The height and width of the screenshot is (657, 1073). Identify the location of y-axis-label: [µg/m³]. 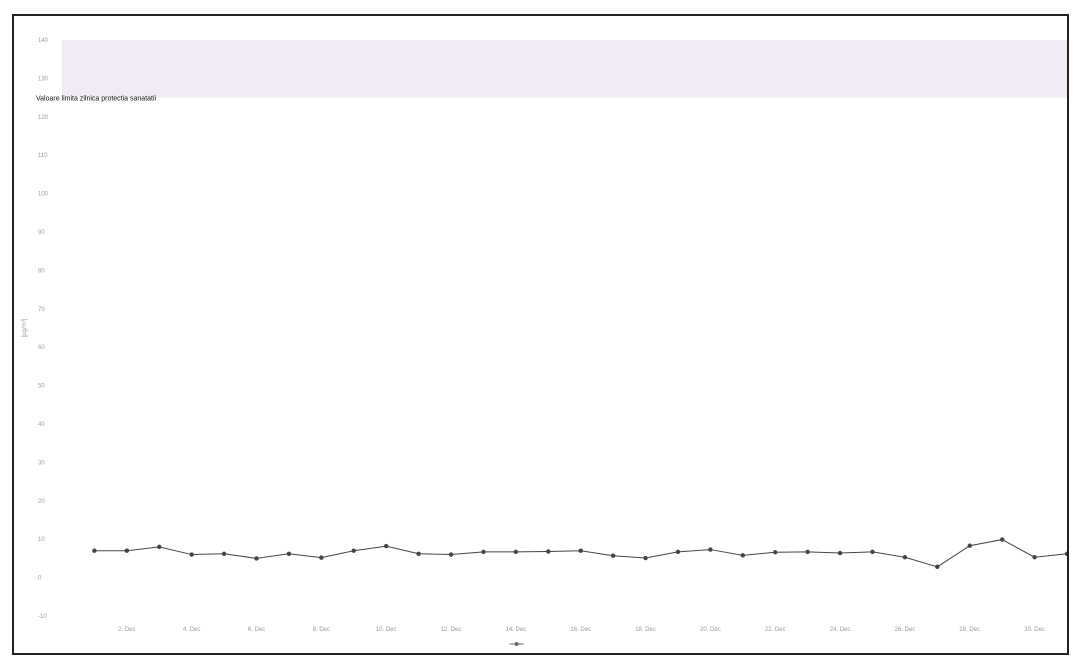
(25, 327).